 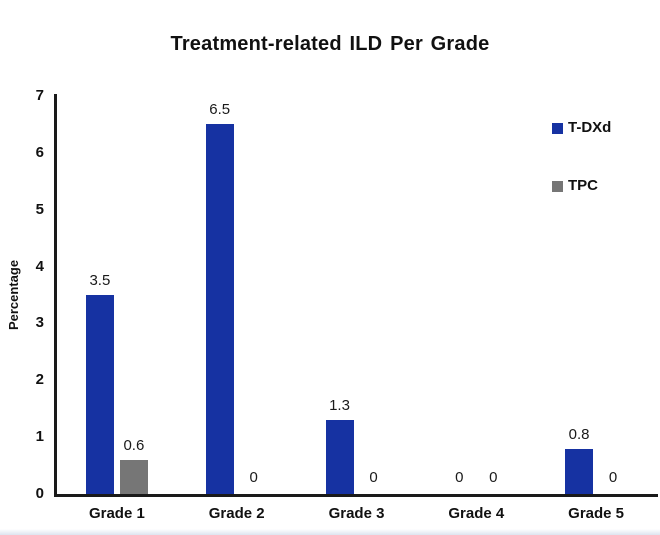 What do you see at coordinates (39, 266) in the screenshot?
I see `y-tick-label-4: 4` at bounding box center [39, 266].